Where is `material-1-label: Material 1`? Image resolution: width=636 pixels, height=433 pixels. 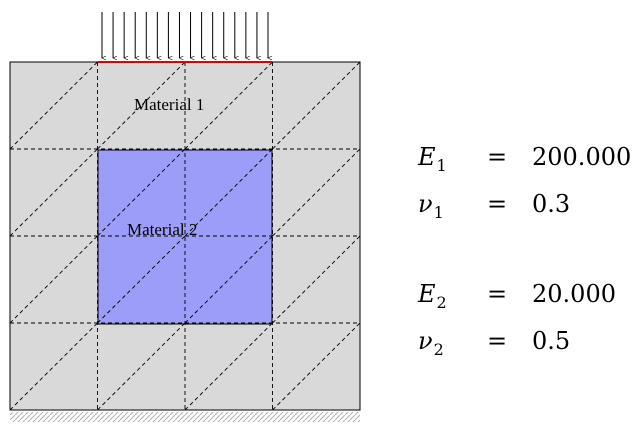 material-1-label: Material 1 is located at coordinates (169, 104).